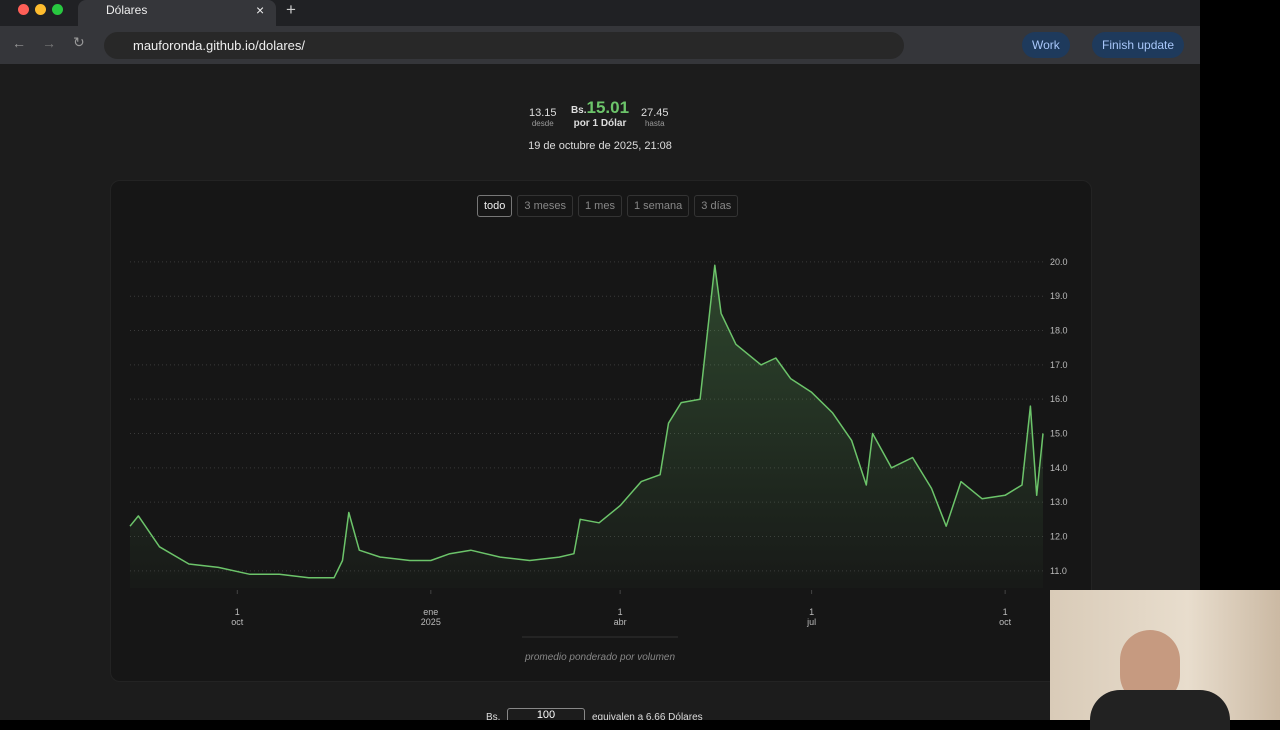 This screenshot has height=730, width=1280. Describe the element at coordinates (546, 714) in the screenshot. I see `amount-input: 100` at that location.